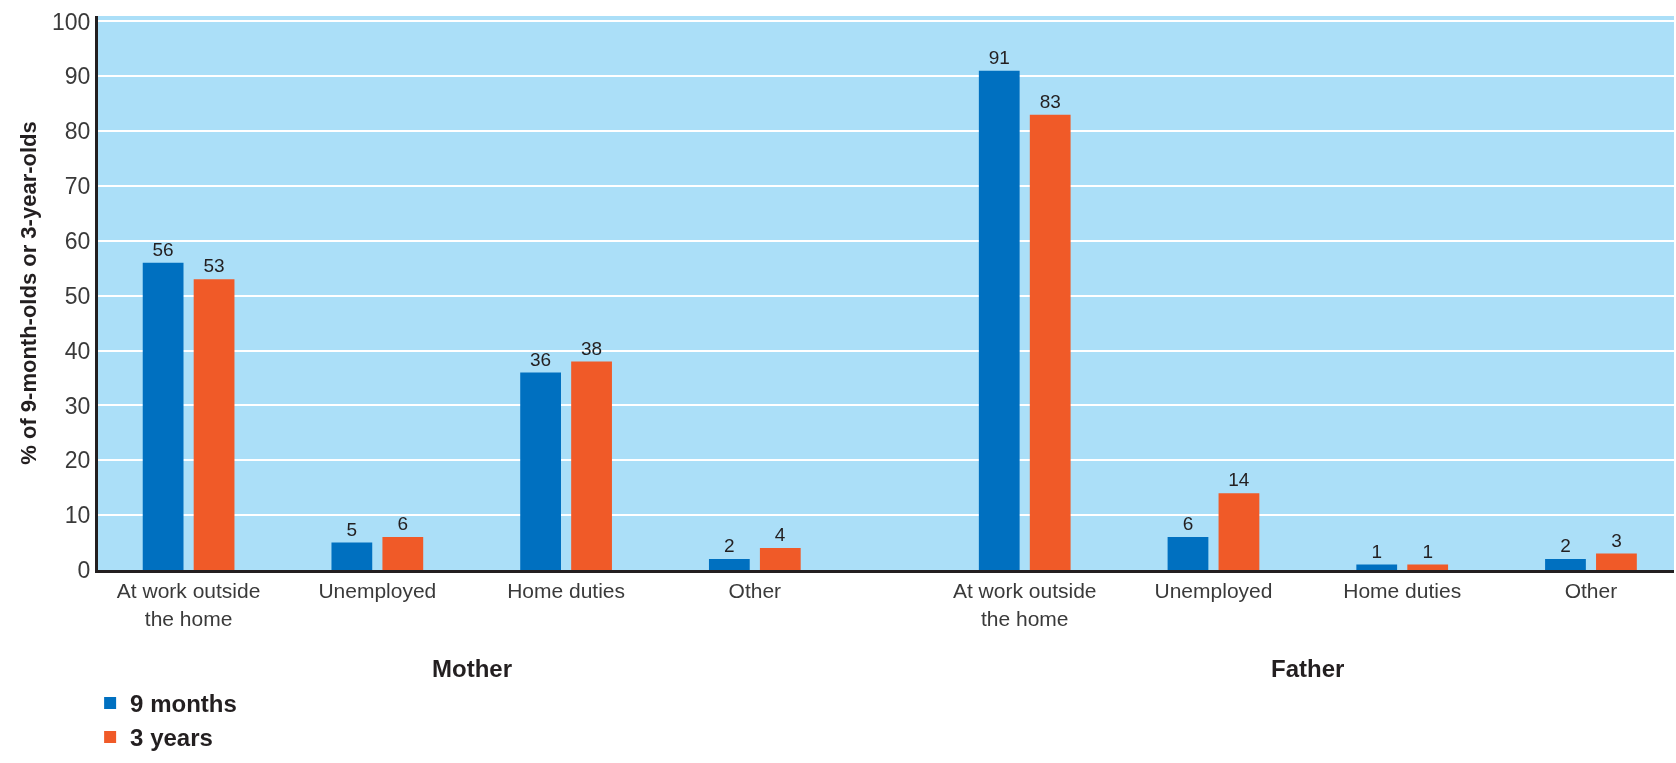 This screenshot has height=763, width=1676. Describe the element at coordinates (77, 240) in the screenshot. I see `y-tick-label: 60` at that location.